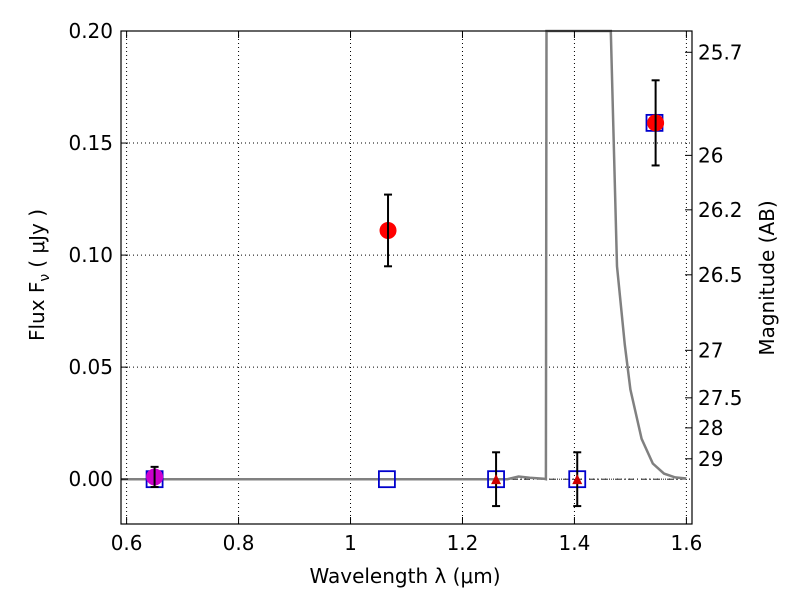  What do you see at coordinates (720, 52) in the screenshot?
I see `magnitude-tick-label: 25.7` at bounding box center [720, 52].